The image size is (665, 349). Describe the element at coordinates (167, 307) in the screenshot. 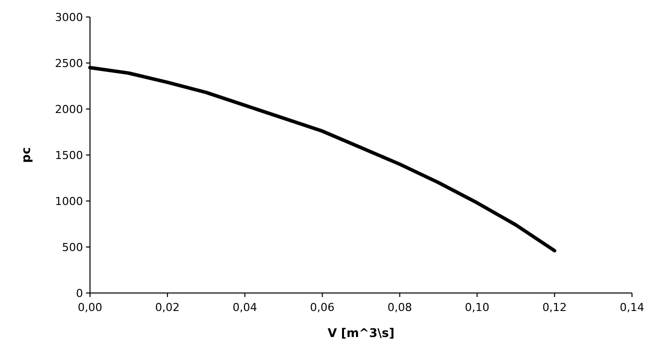

I see `x-tick-label: 0,02` at that location.